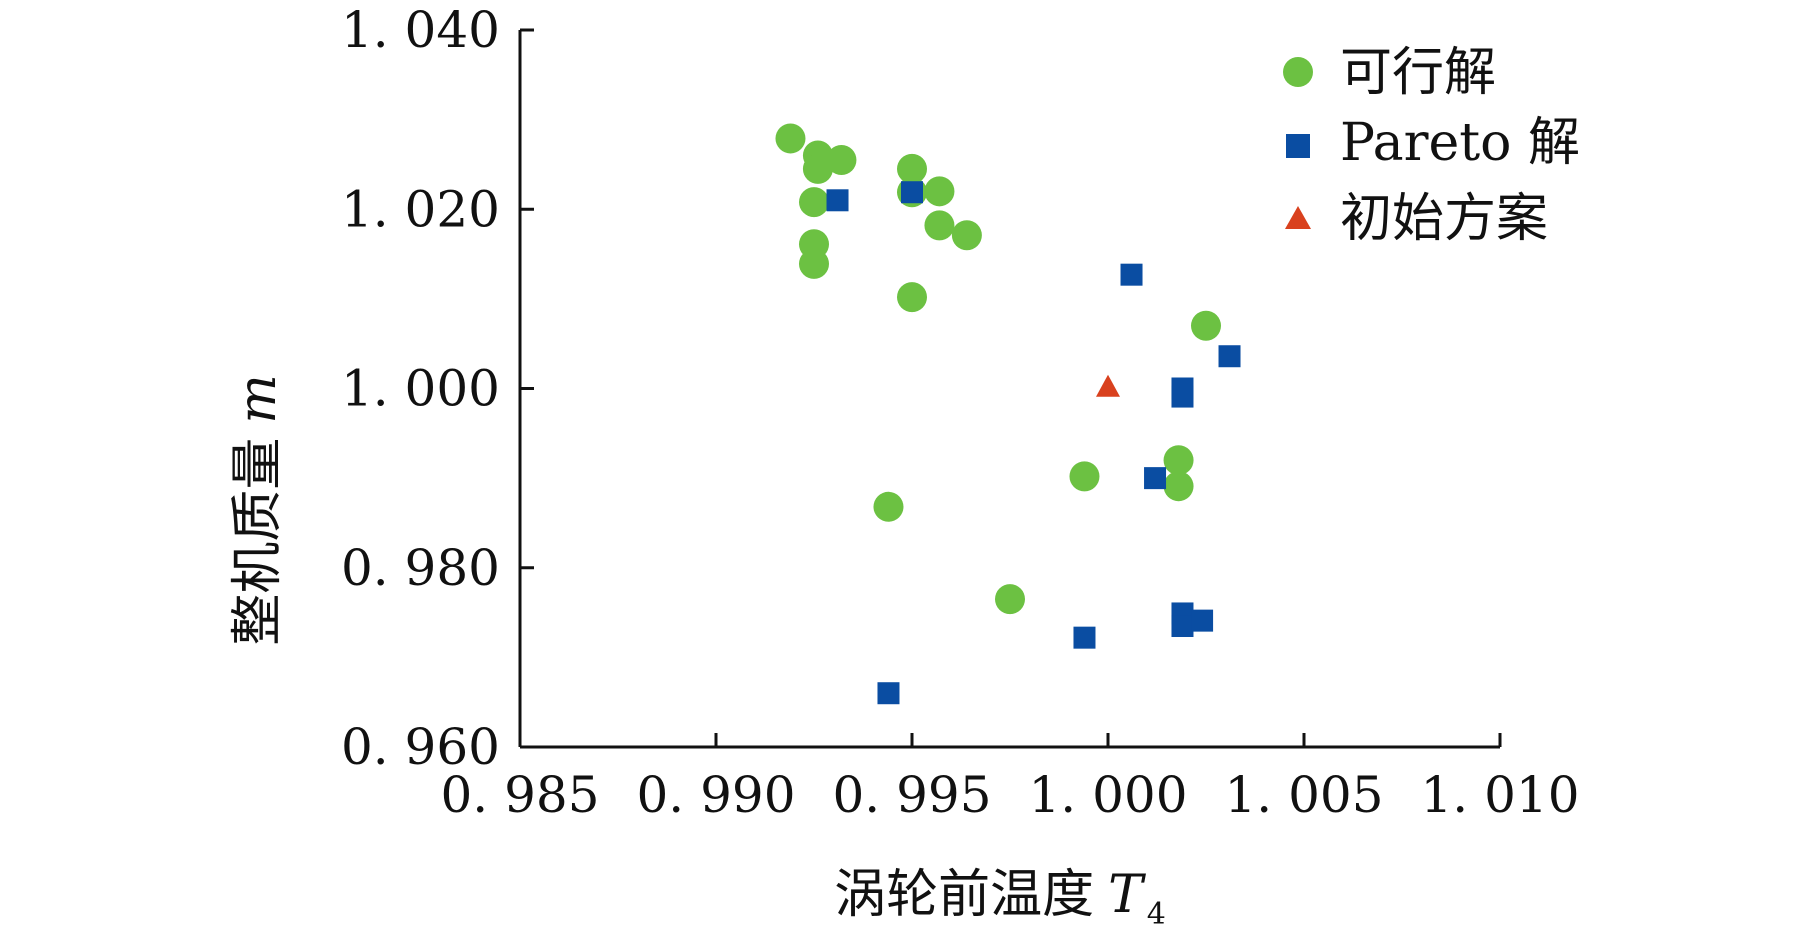  What do you see at coordinates (420, 747) in the screenshot?
I see `y-tick-label: 0. 960` at bounding box center [420, 747].